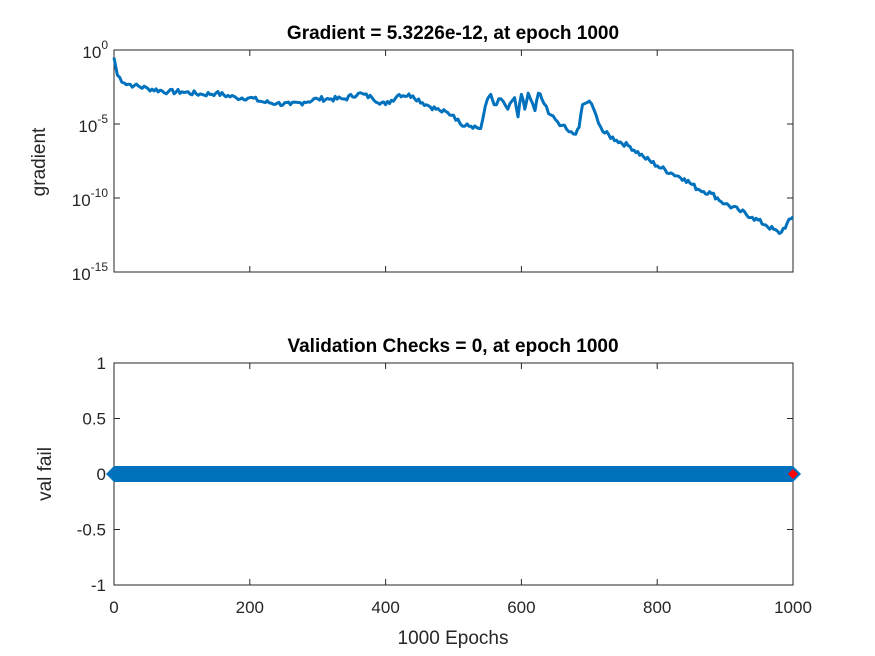  I want to click on validation-xtick-label: 0, so click(113, 607).